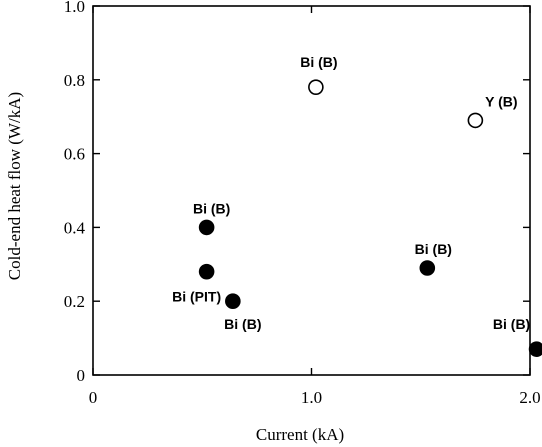 The width and height of the screenshot is (542, 447). What do you see at coordinates (300, 434) in the screenshot?
I see `x-axis-title: Current (kA)` at bounding box center [300, 434].